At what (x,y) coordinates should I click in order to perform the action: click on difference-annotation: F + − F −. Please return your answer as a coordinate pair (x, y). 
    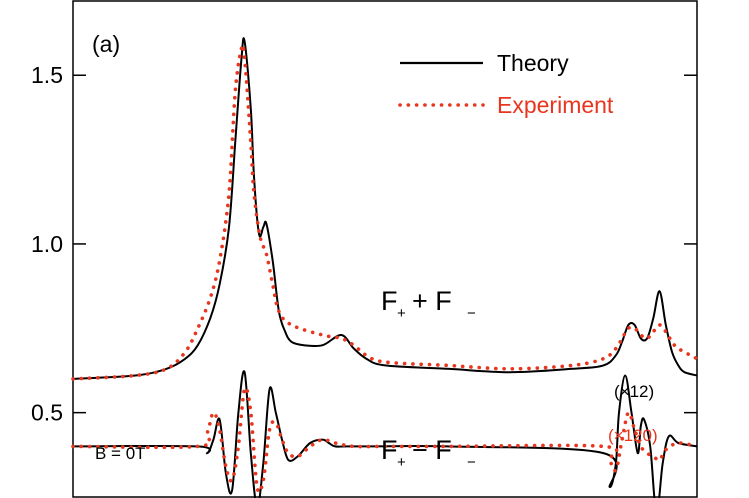
    Looking at the image, I should click on (428, 453).